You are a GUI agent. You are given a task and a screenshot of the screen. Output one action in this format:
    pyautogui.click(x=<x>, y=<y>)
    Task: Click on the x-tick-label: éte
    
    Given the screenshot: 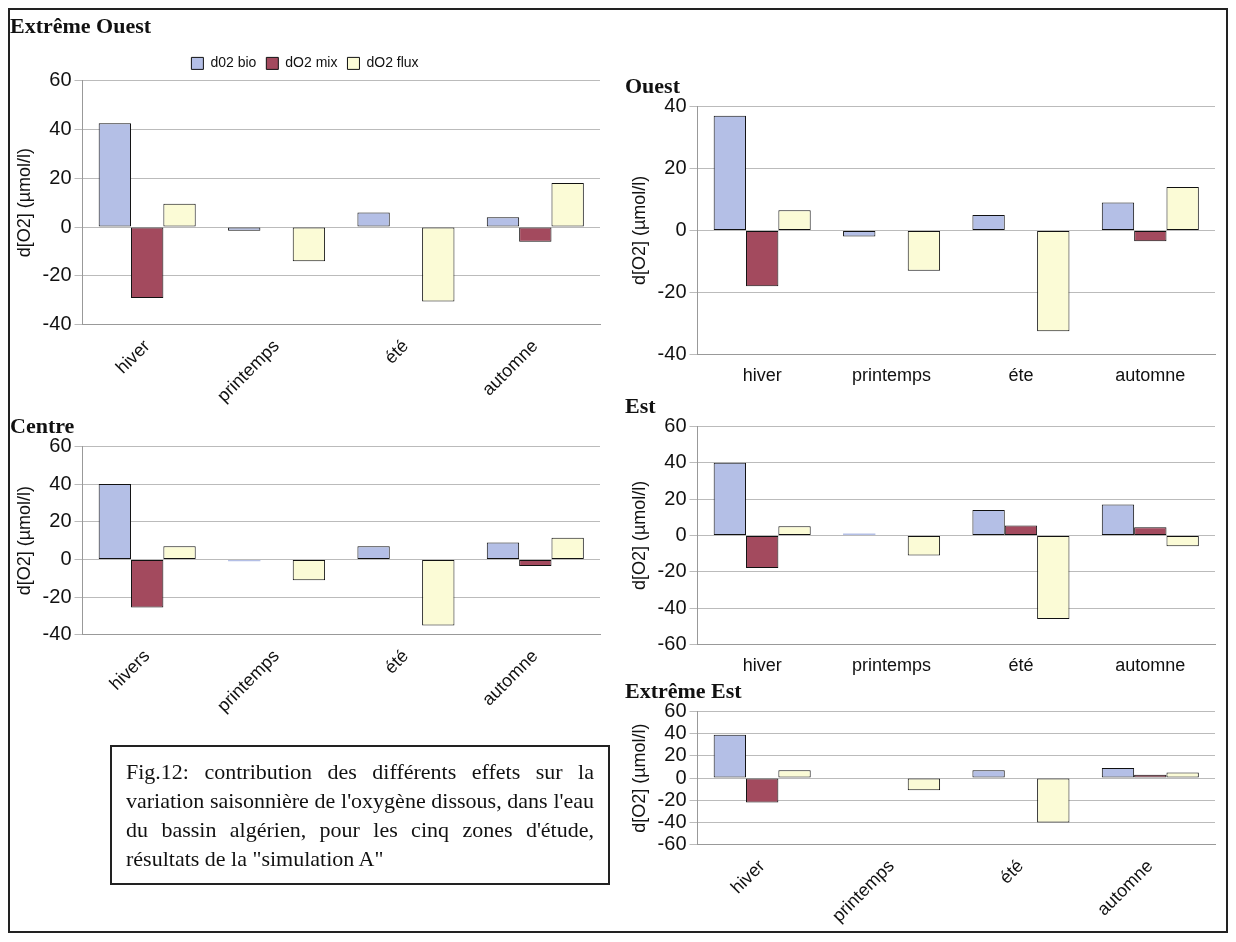 What is the action you would take?
    pyautogui.click(x=1021, y=375)
    